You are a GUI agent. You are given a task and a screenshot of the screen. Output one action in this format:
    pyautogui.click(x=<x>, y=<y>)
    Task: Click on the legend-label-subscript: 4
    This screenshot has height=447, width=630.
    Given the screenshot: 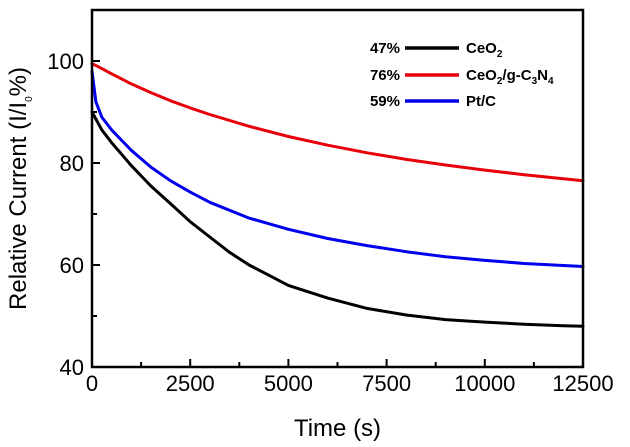 What is the action you would take?
    pyautogui.click(x=551, y=81)
    